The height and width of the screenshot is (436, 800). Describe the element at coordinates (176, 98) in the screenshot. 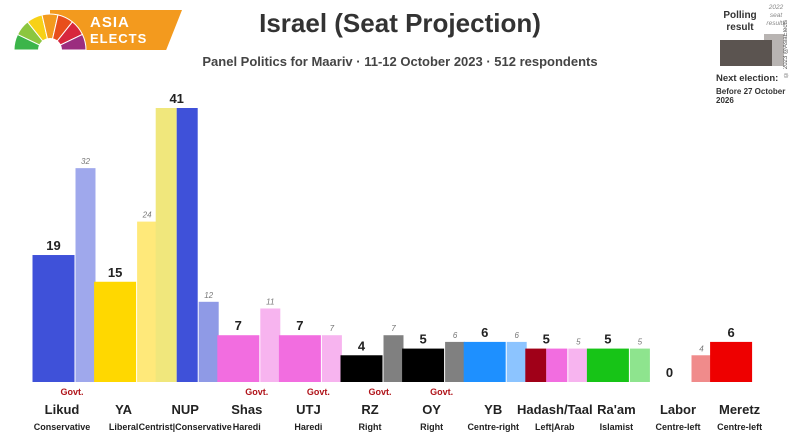

I see `polling-value-label: 41` at that location.